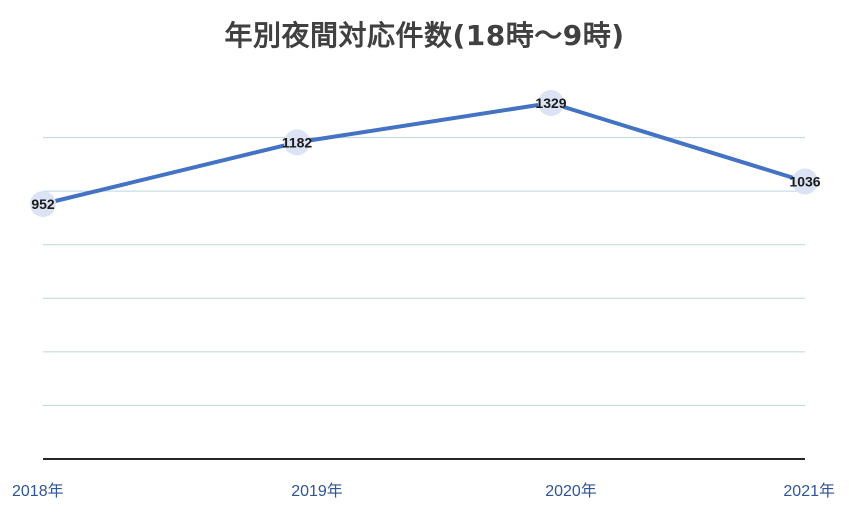 This screenshot has height=518, width=849. I want to click on x-tick-label: 2021年, so click(809, 491).